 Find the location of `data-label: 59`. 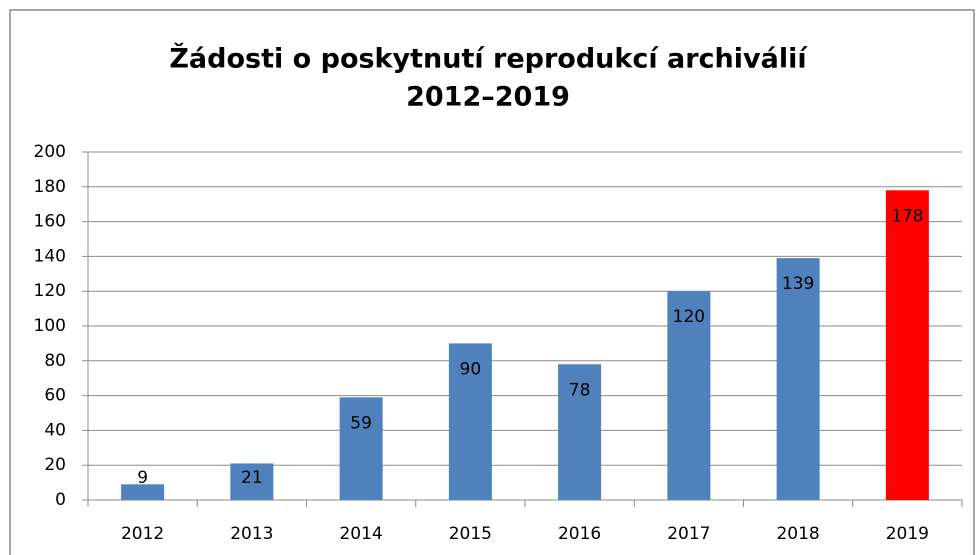

data-label: 59 is located at coordinates (361, 423).